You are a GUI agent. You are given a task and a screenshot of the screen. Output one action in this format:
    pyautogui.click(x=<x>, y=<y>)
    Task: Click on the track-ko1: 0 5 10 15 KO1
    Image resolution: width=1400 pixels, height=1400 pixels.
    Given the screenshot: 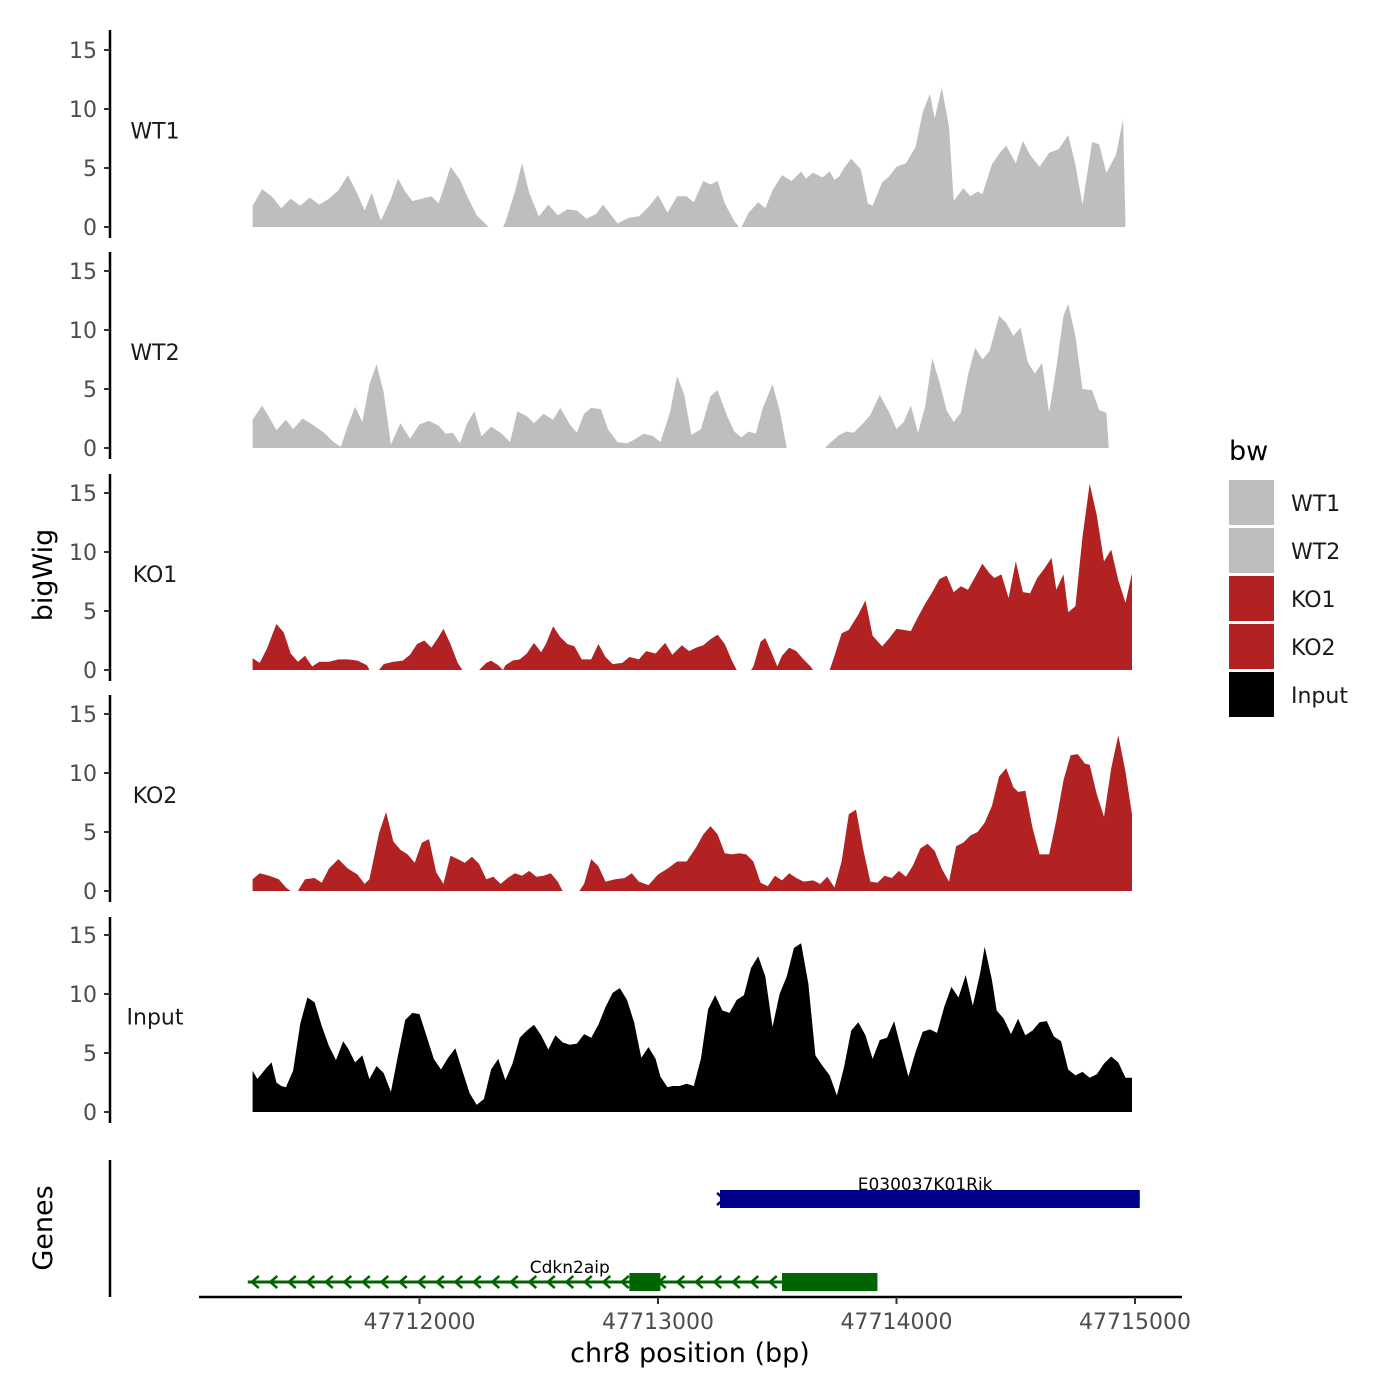 What is the action you would take?
    pyautogui.click(x=600, y=579)
    